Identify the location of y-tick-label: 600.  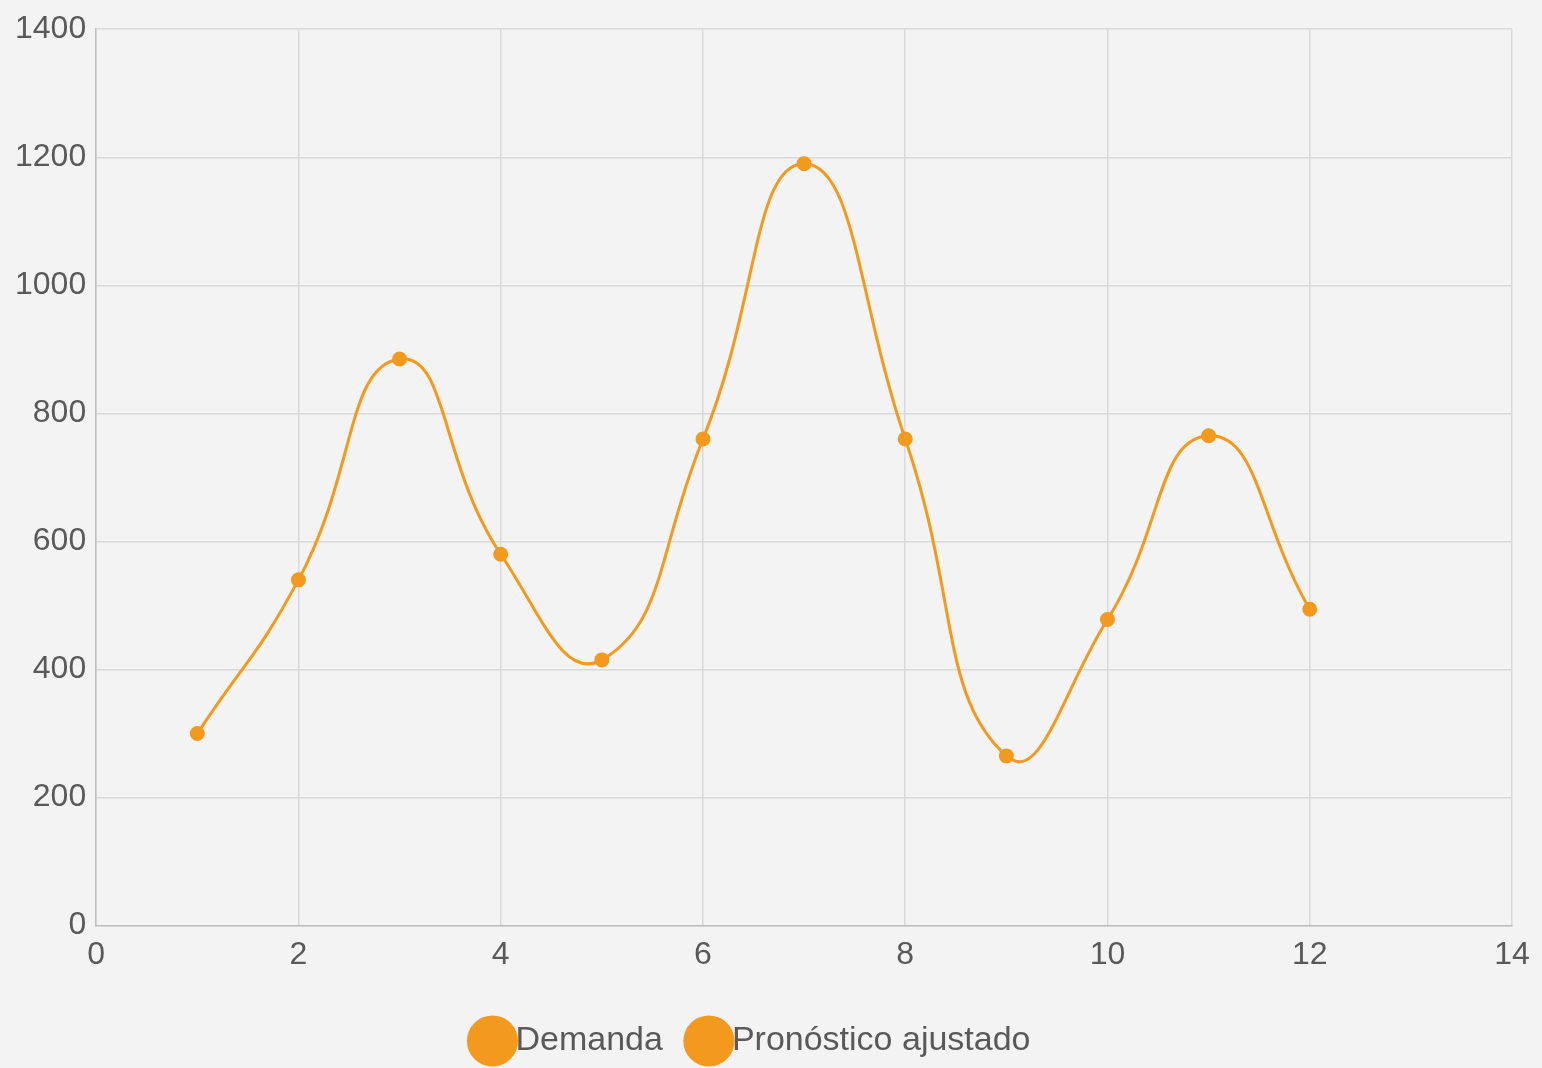
(59, 539).